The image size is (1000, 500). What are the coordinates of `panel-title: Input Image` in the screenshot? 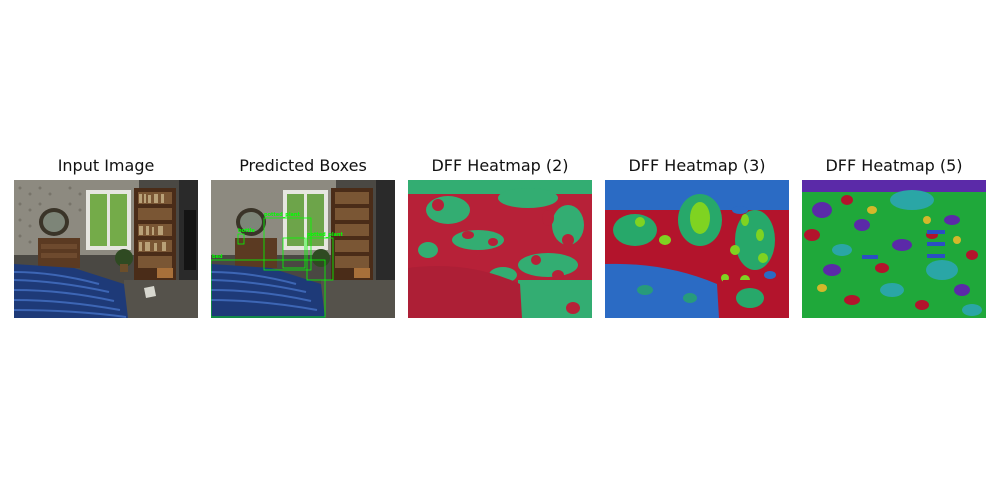 It's located at (106, 165).